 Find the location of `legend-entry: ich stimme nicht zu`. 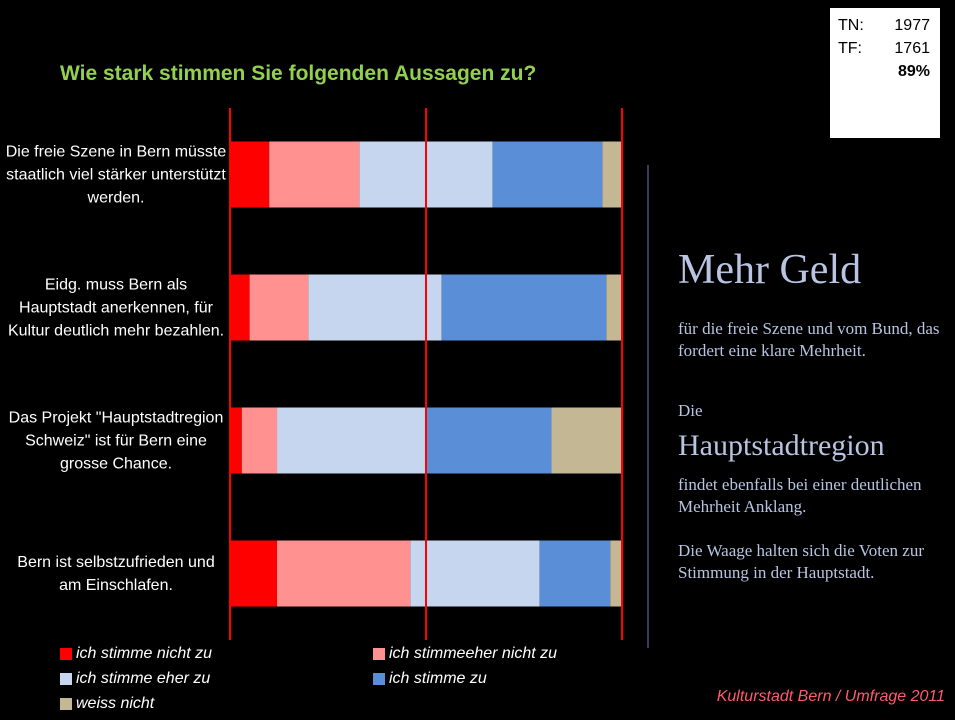

legend-entry: ich stimme nicht zu is located at coordinates (136, 654).